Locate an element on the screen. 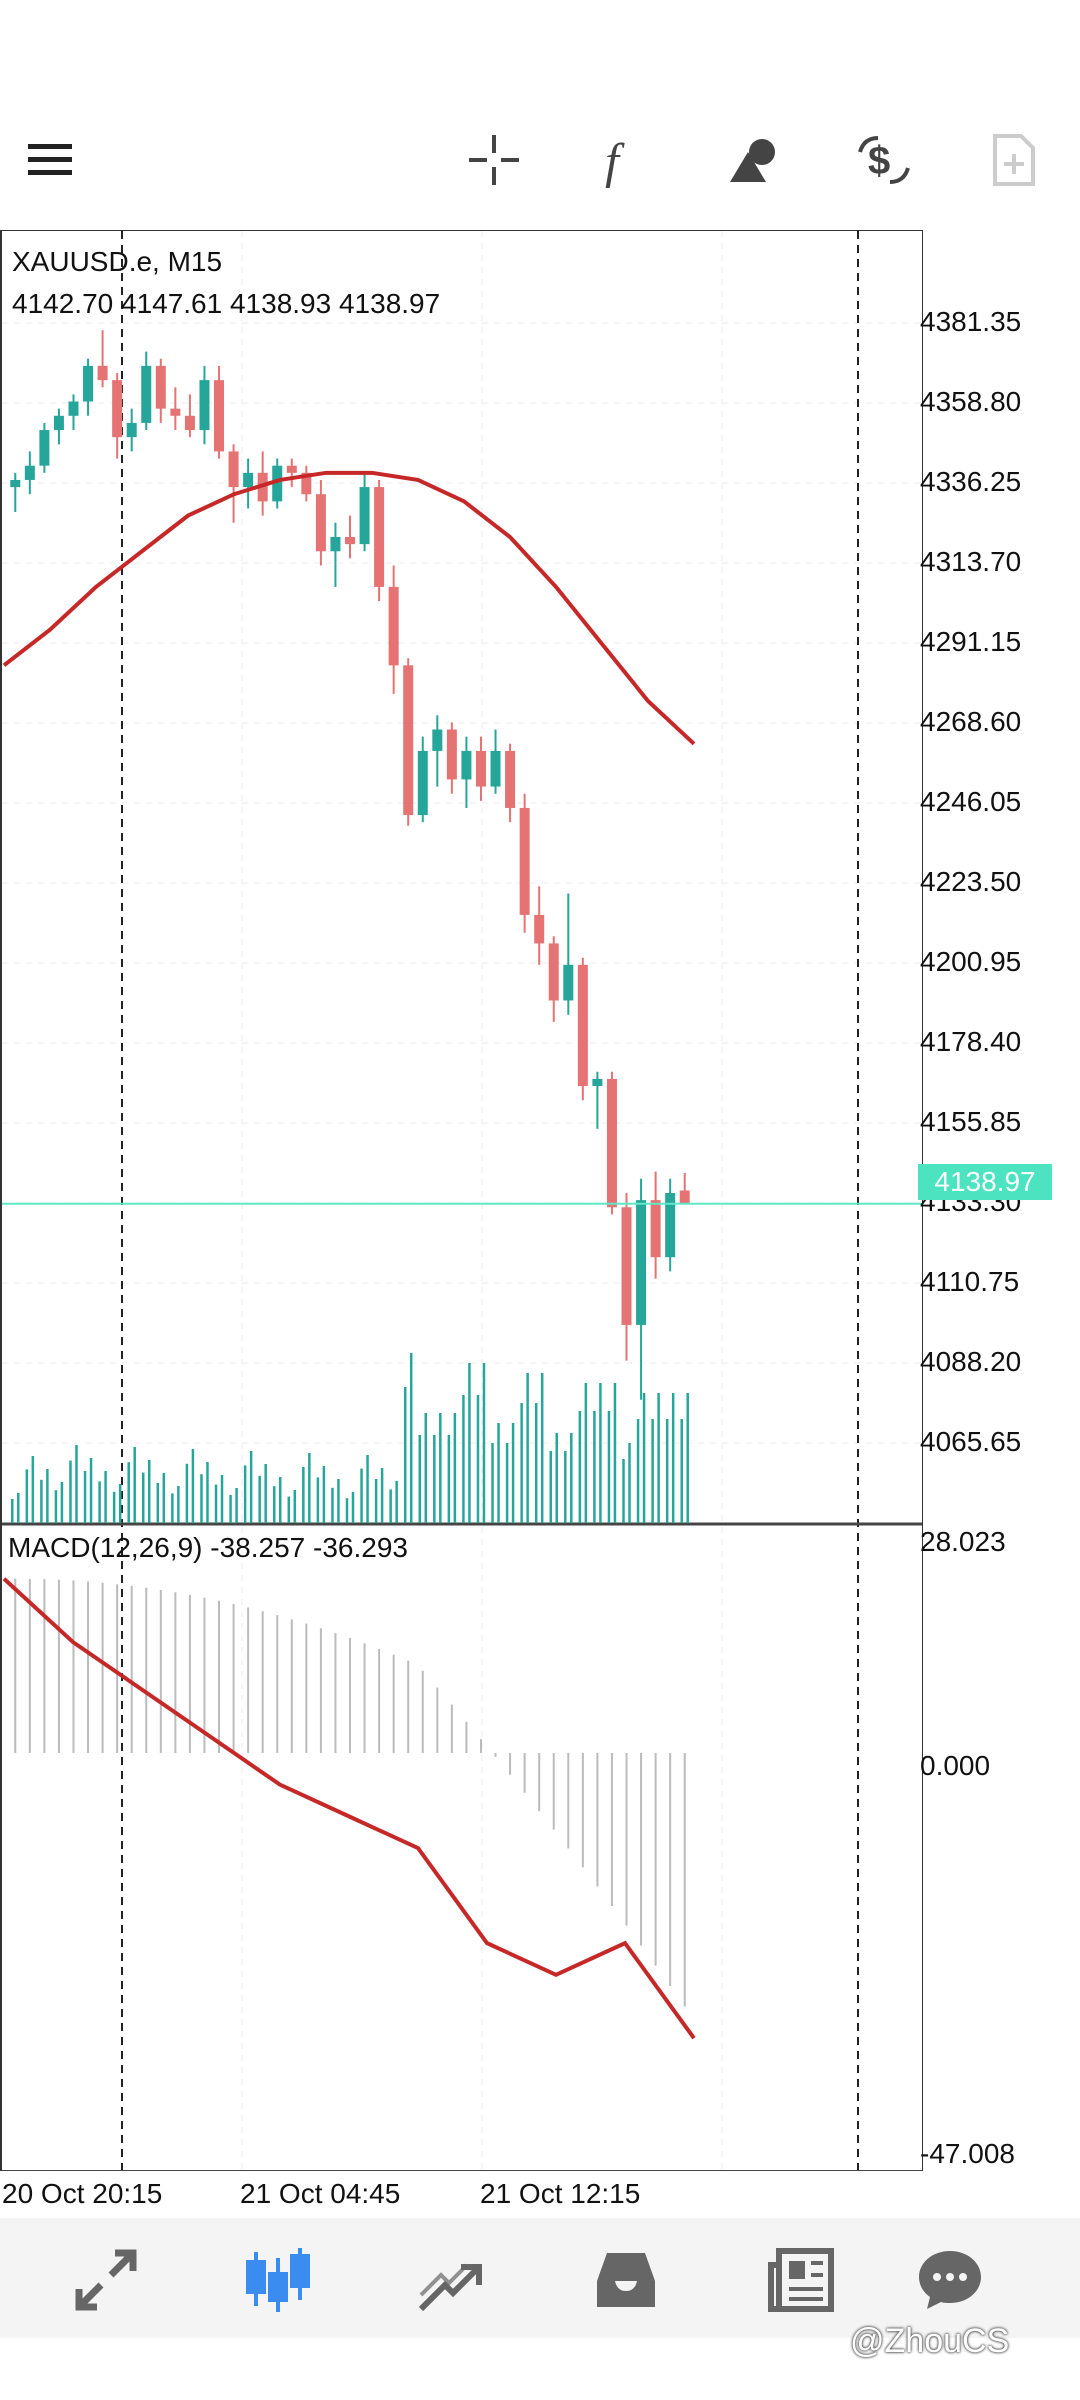 This screenshot has height=2400, width=1080. shapes-icon is located at coordinates (754, 160).